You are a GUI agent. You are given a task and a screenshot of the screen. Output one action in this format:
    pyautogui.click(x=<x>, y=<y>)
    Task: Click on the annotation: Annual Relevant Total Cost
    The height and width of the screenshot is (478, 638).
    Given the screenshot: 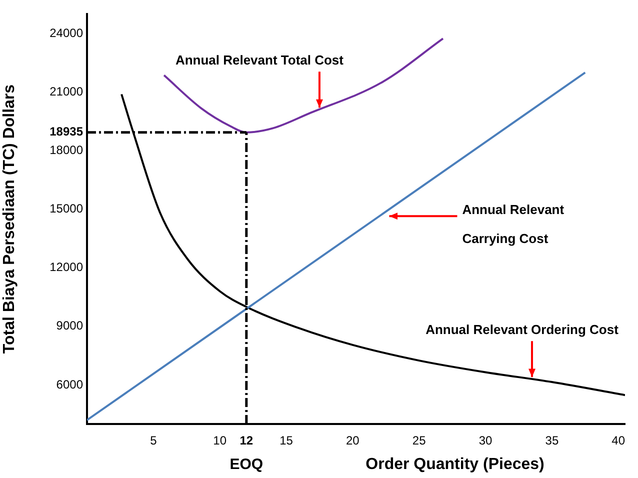 What is the action you would take?
    pyautogui.click(x=259, y=60)
    